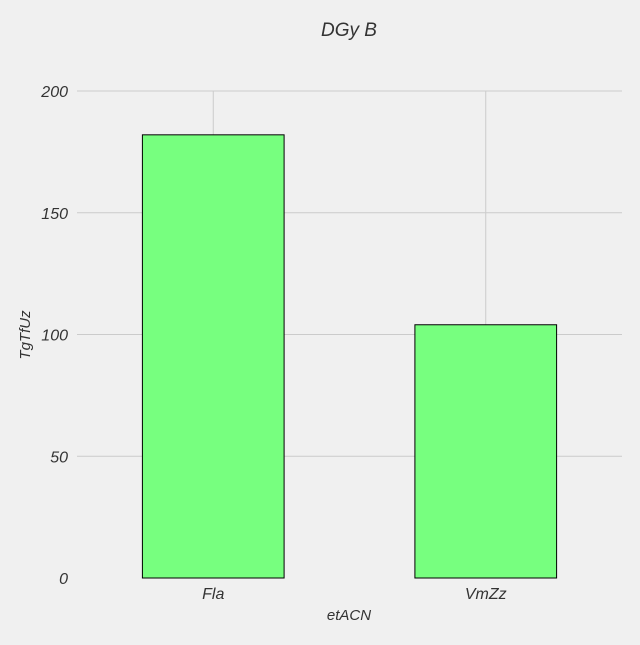 The width and height of the screenshot is (640, 645). What do you see at coordinates (349, 615) in the screenshot?
I see `x-axis-label: etACN` at bounding box center [349, 615].